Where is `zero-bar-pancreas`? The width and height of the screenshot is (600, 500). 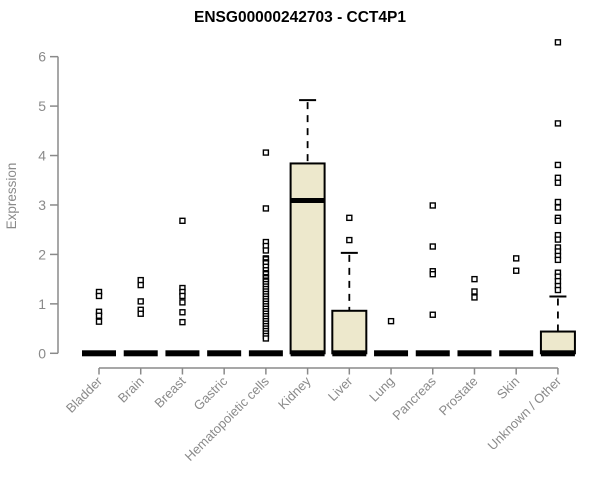 zero-bar-pancreas is located at coordinates (432, 353).